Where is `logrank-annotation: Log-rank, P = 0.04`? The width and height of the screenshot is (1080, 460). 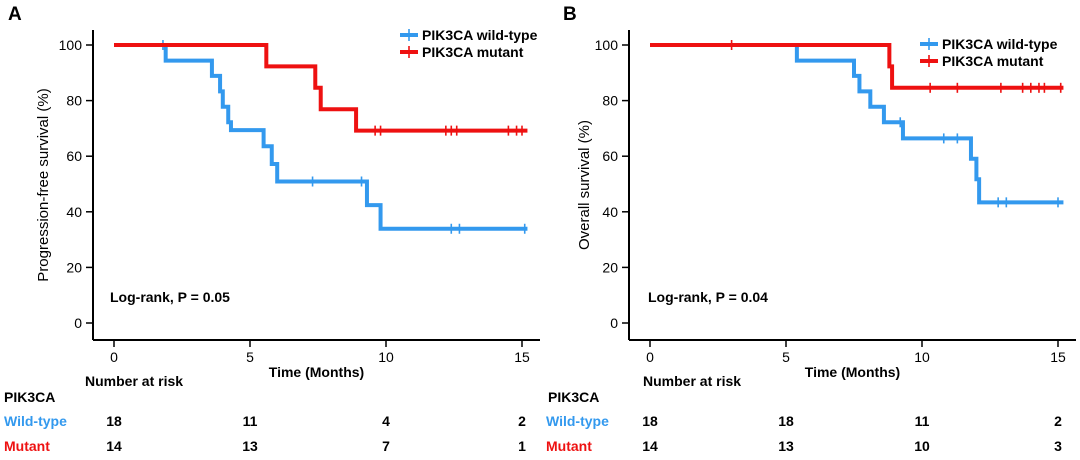
logrank-annotation: Log-rank, P = 0.04 is located at coordinates (708, 297).